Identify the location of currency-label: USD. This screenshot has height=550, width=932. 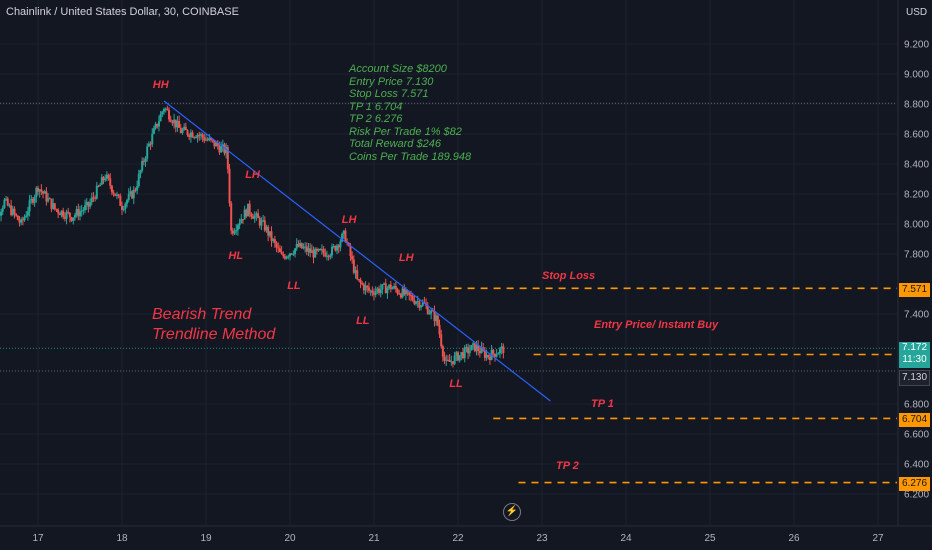
(917, 12).